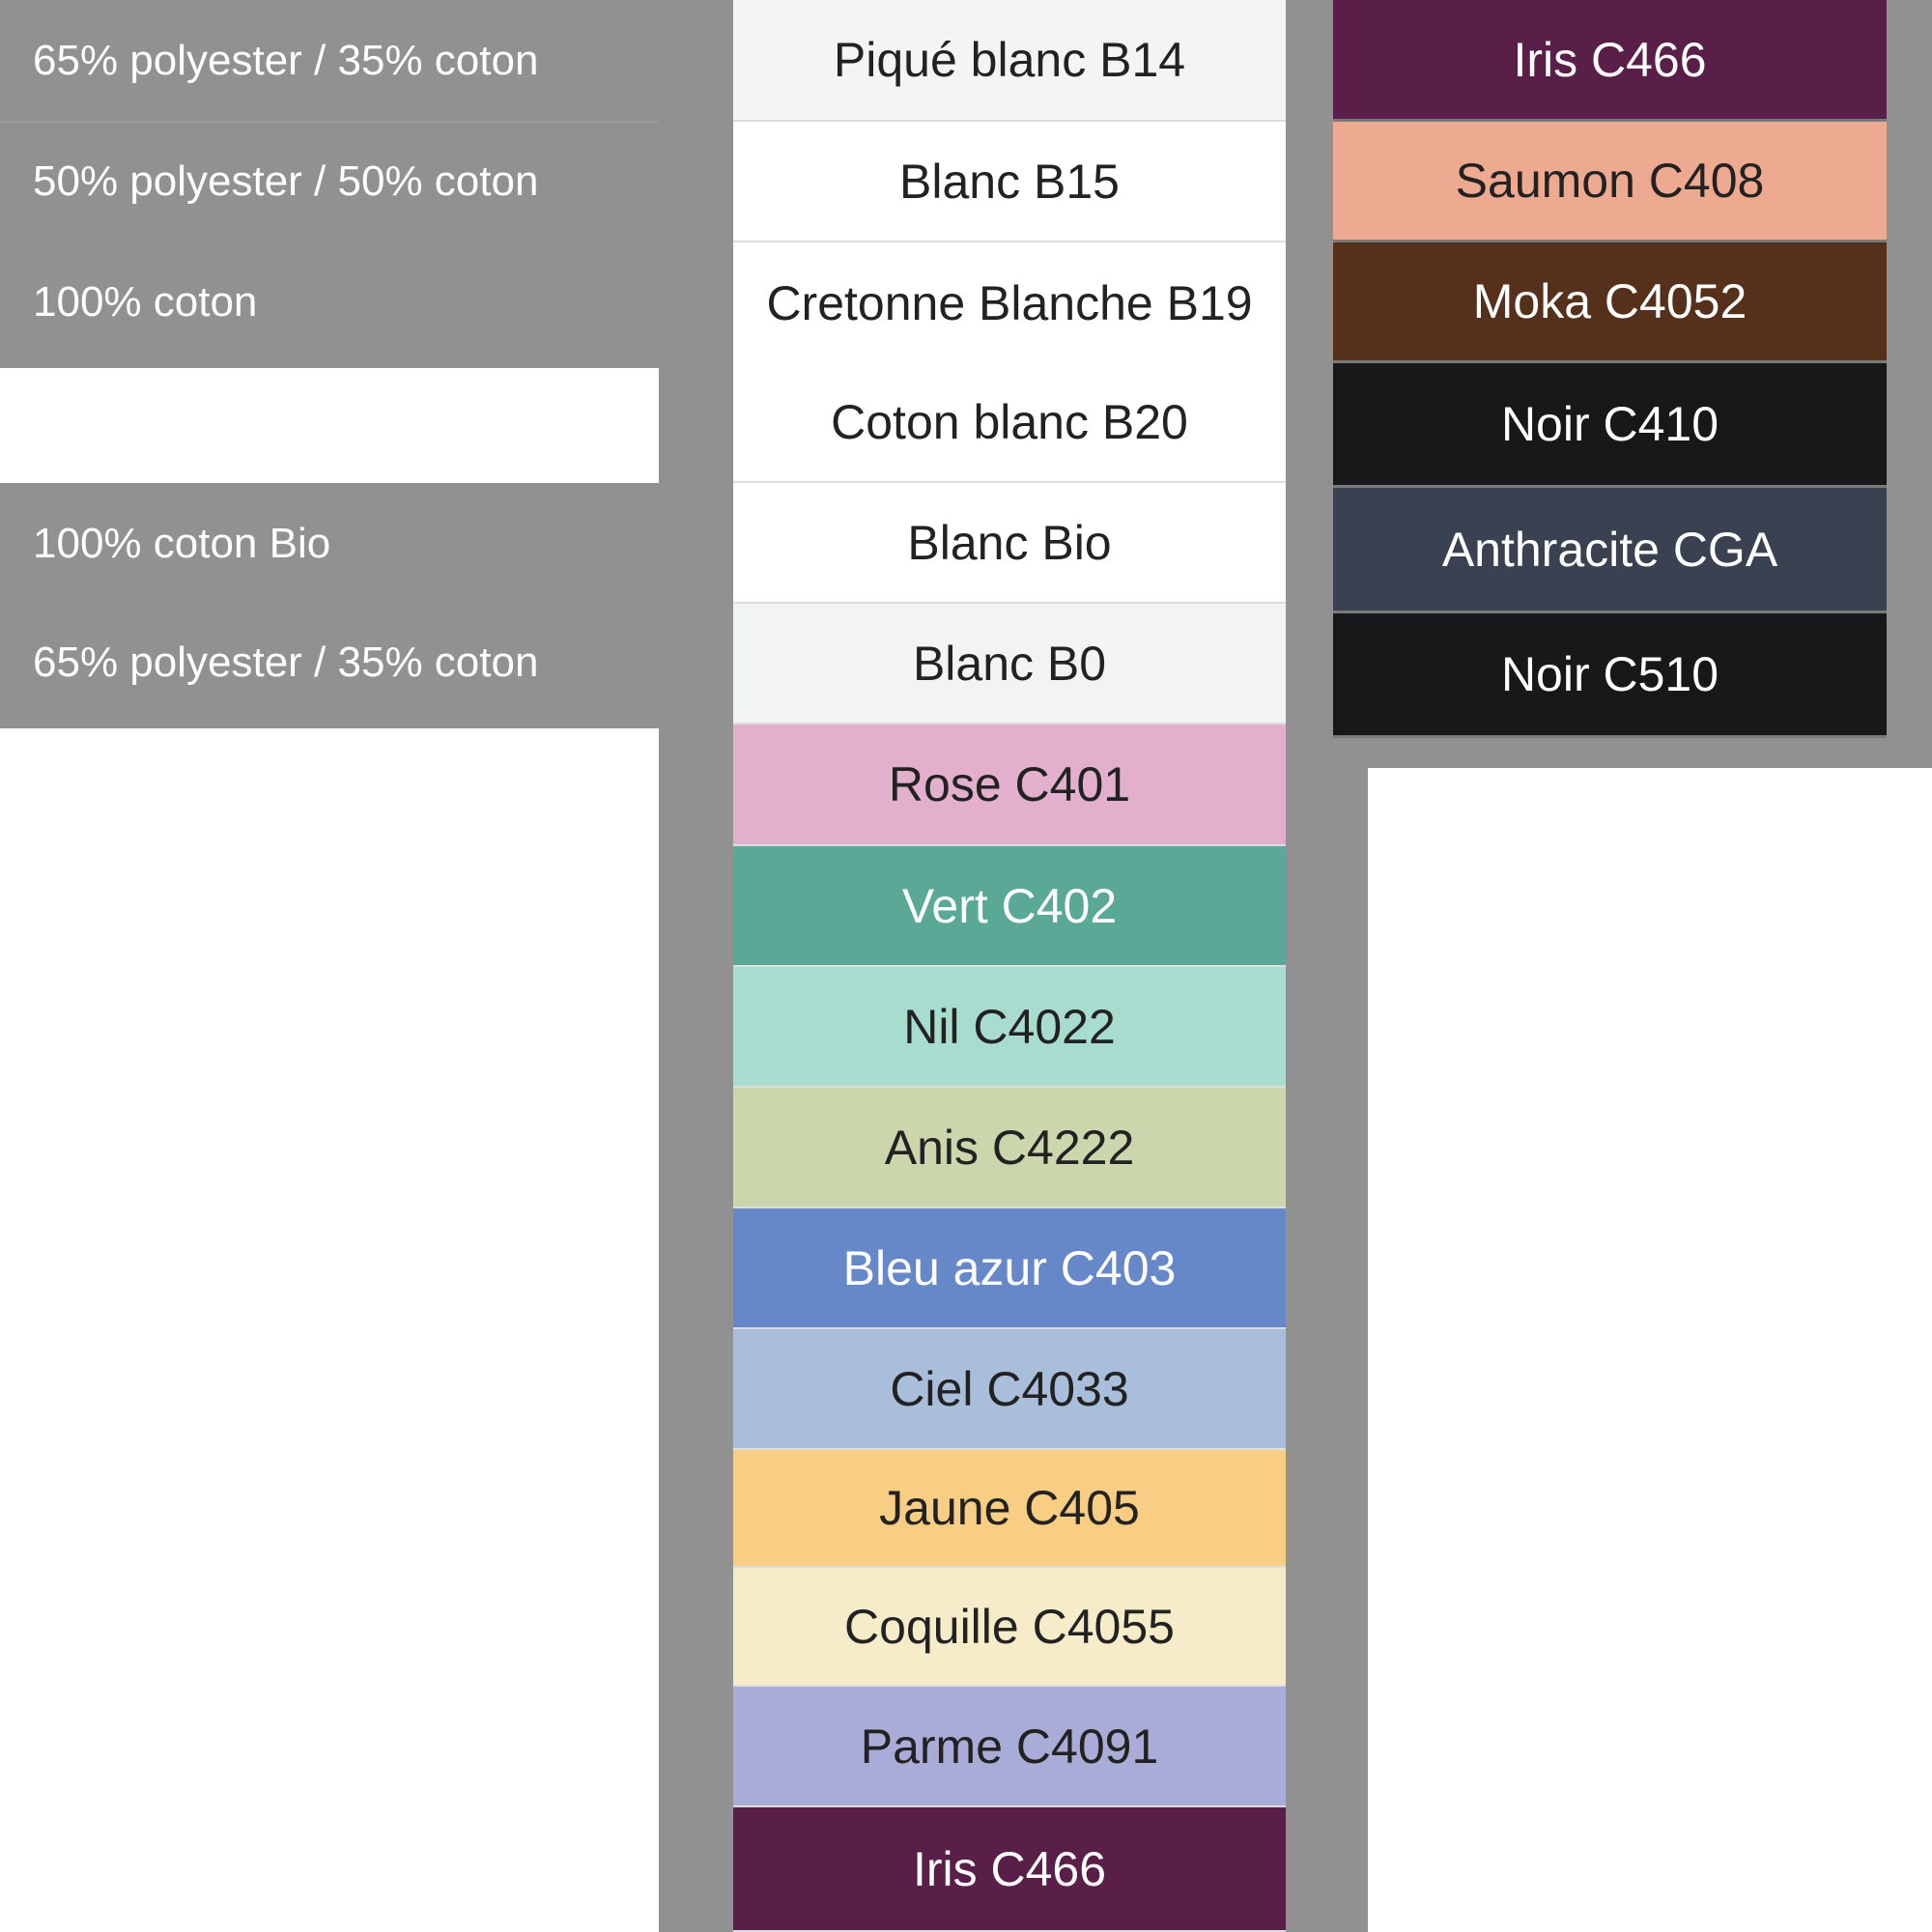 The height and width of the screenshot is (1932, 1932). I want to click on color-swatch: Rose C401, so click(1009, 785).